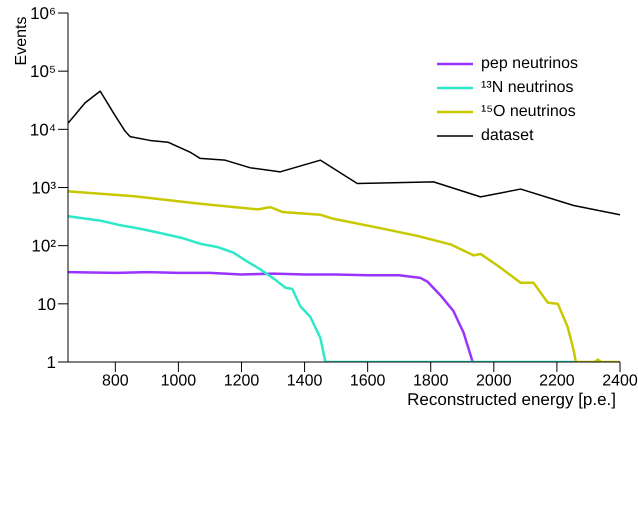 This screenshot has height=505, width=638. I want to click on y-tick-label: 10⁶, so click(43, 14).